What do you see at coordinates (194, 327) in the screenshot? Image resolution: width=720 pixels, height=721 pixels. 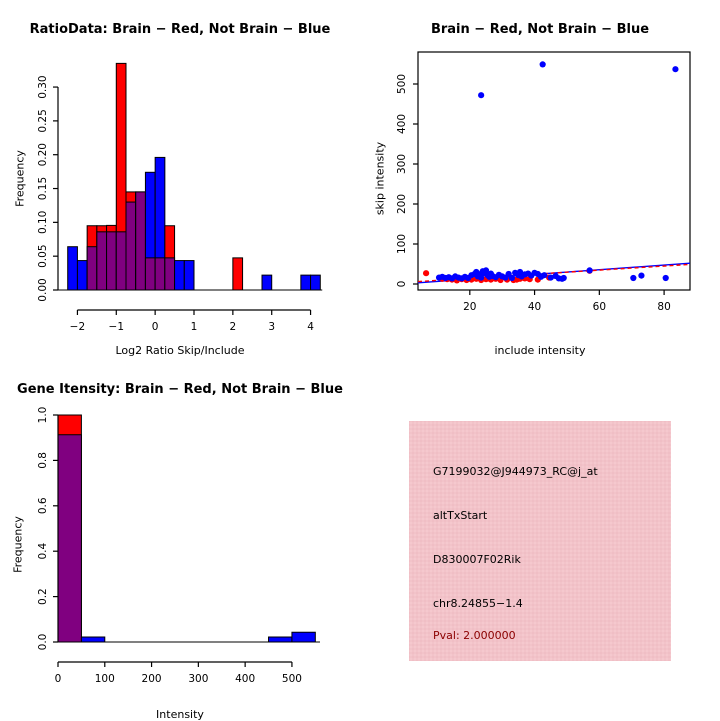 I see `x-tick-label: 1` at bounding box center [194, 327].